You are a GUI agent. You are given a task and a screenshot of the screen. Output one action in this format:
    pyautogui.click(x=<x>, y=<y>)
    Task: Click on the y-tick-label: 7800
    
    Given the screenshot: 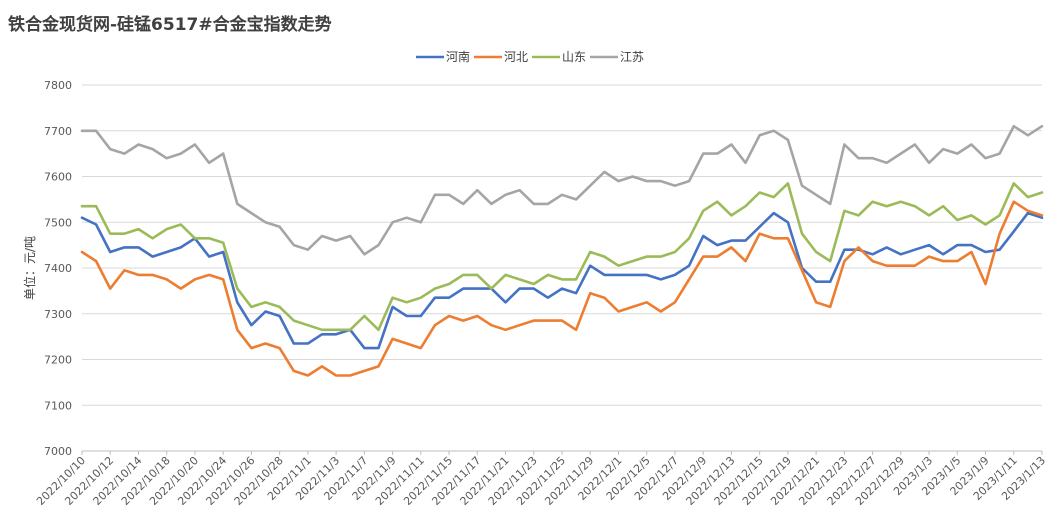 What is the action you would take?
    pyautogui.click(x=58, y=85)
    